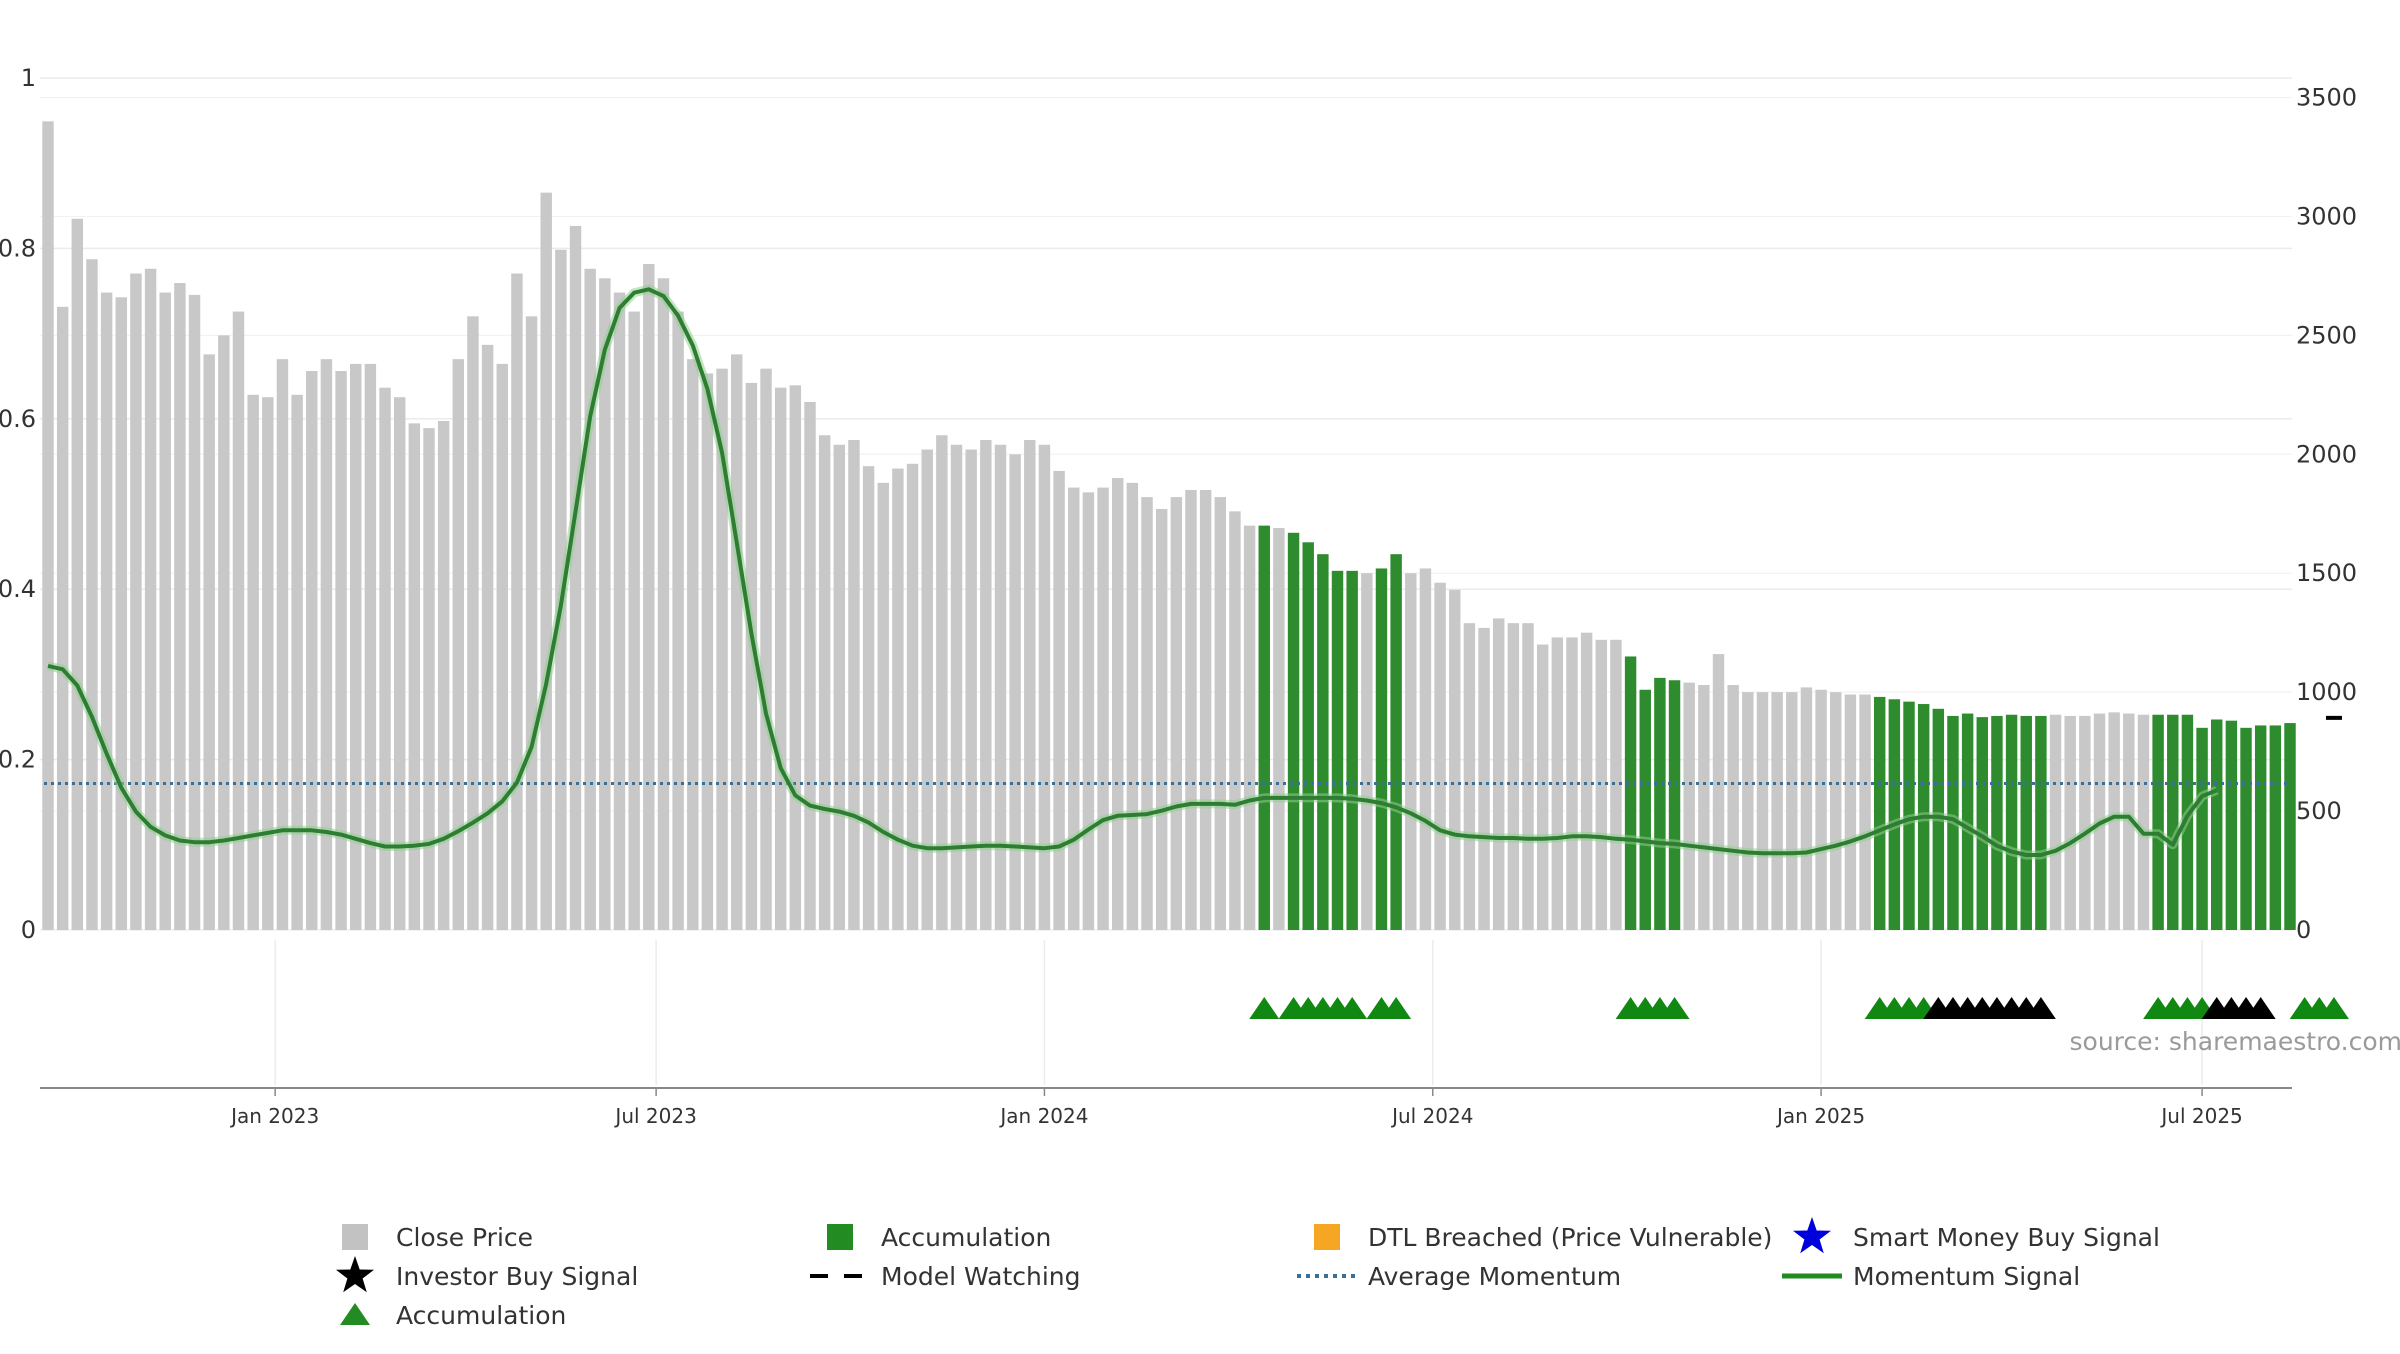 The height and width of the screenshot is (1354, 2400). I want to click on legend-label: Smart Money Buy Signal, so click(2006, 1237).